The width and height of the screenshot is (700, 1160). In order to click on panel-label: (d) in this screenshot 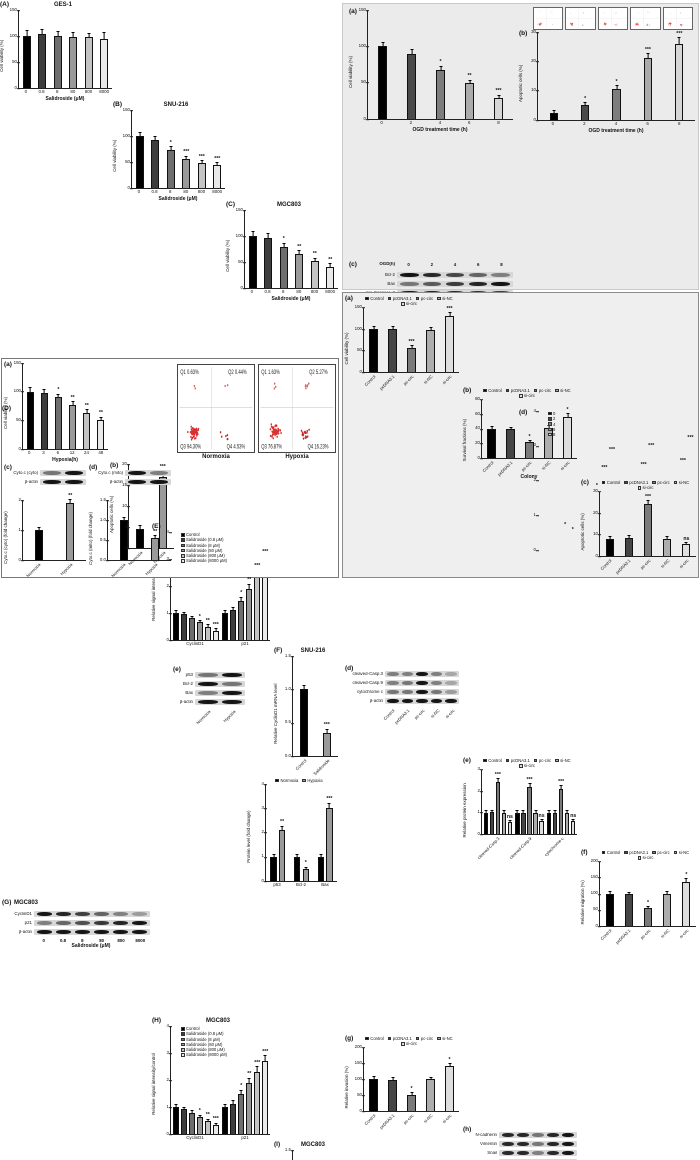, I will do `click(93, 467)`.